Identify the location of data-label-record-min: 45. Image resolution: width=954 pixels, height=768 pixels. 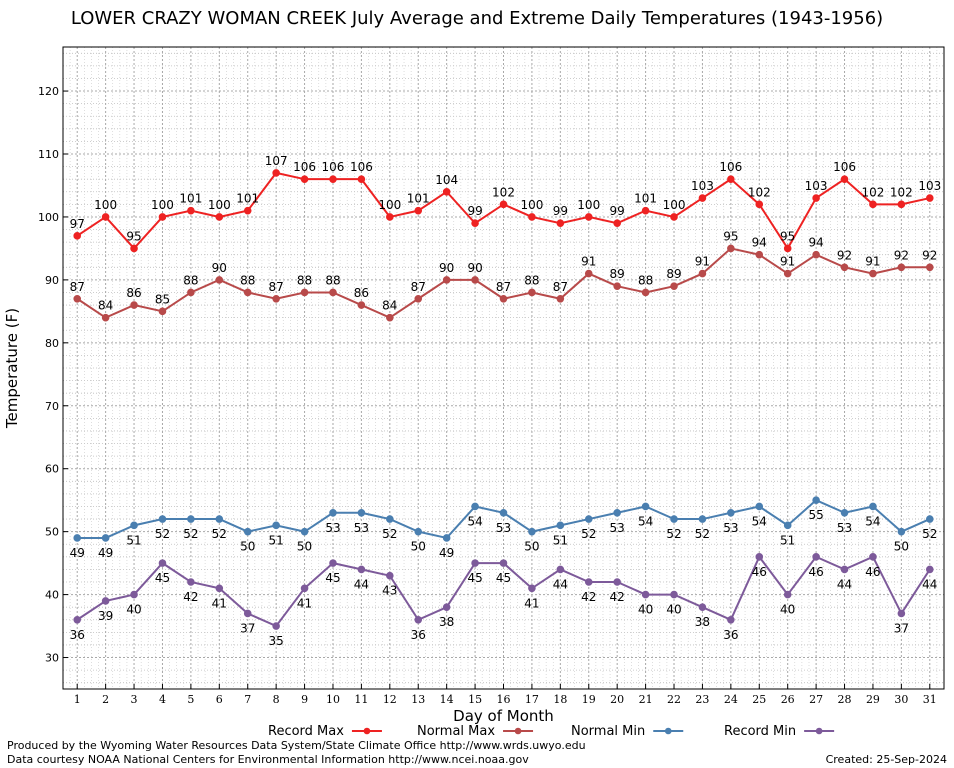
(332, 578).